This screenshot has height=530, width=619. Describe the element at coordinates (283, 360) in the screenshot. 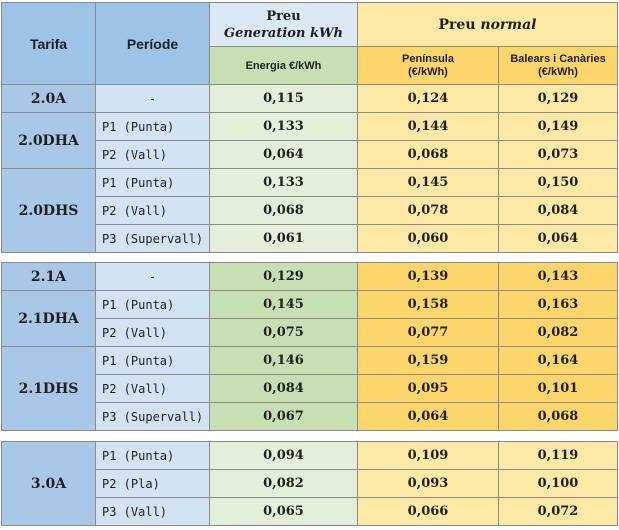

I see `generation-price-cell: 0,146` at that location.